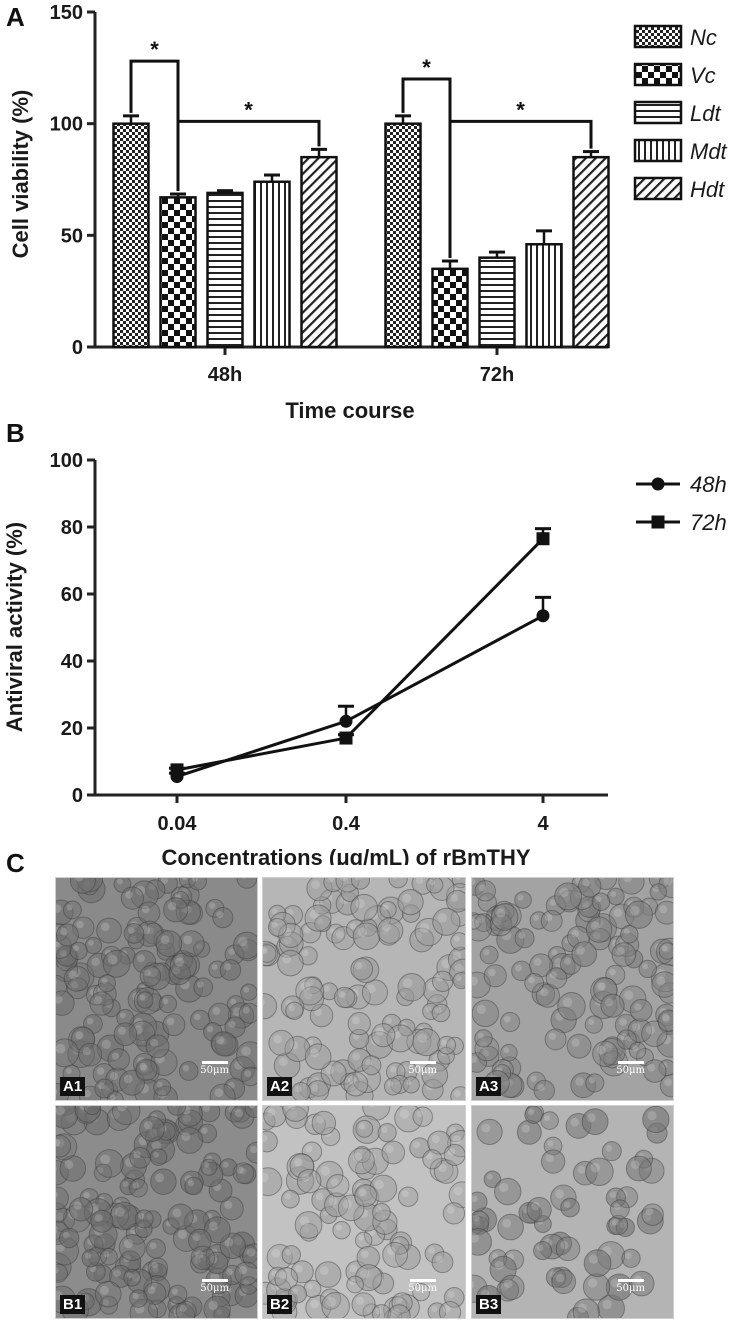 This screenshot has width=742, height=1331. I want to click on micrograph-b3: B3 50μm, so click(572, 1212).